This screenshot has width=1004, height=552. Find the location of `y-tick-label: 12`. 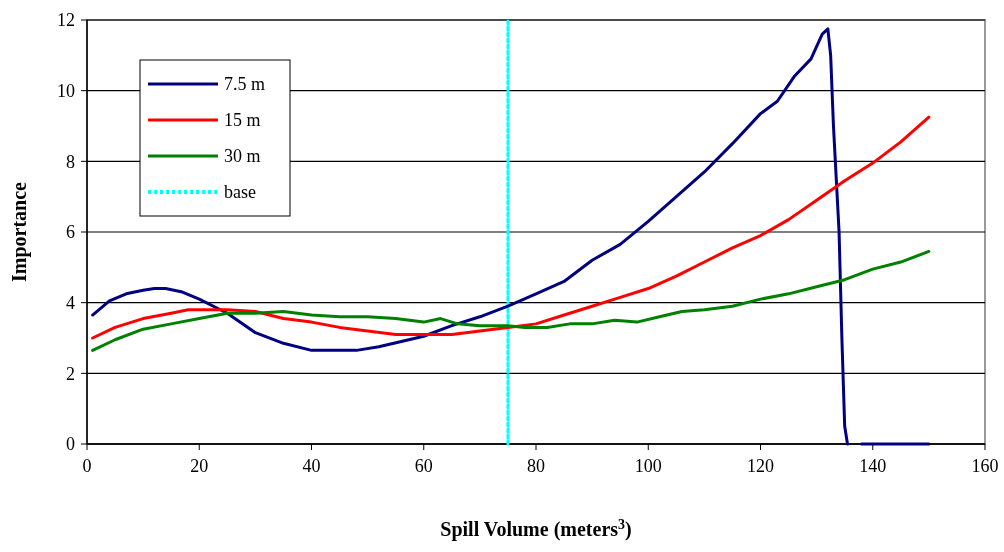

y-tick-label: 12 is located at coordinates (66, 20).